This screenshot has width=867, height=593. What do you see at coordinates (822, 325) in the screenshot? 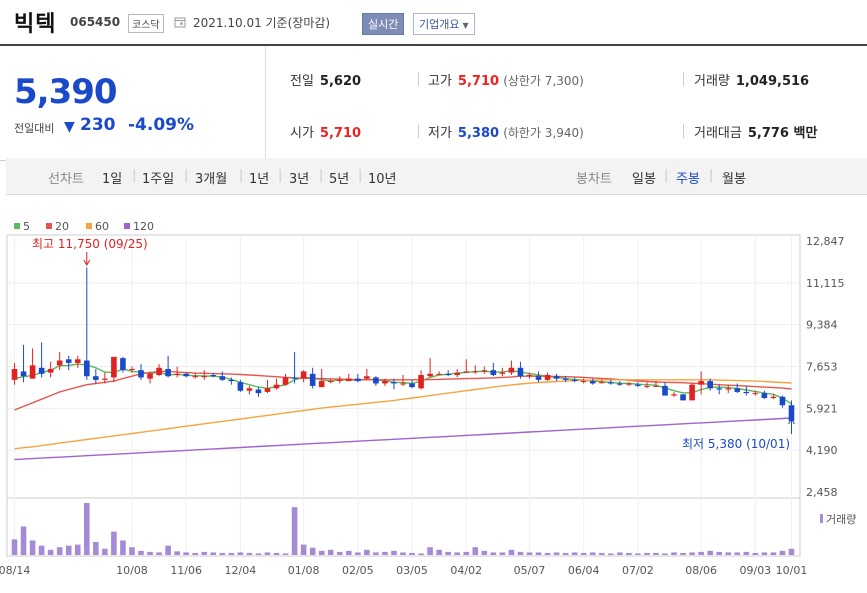
I see `y-tick-label: 9,384` at bounding box center [822, 325].